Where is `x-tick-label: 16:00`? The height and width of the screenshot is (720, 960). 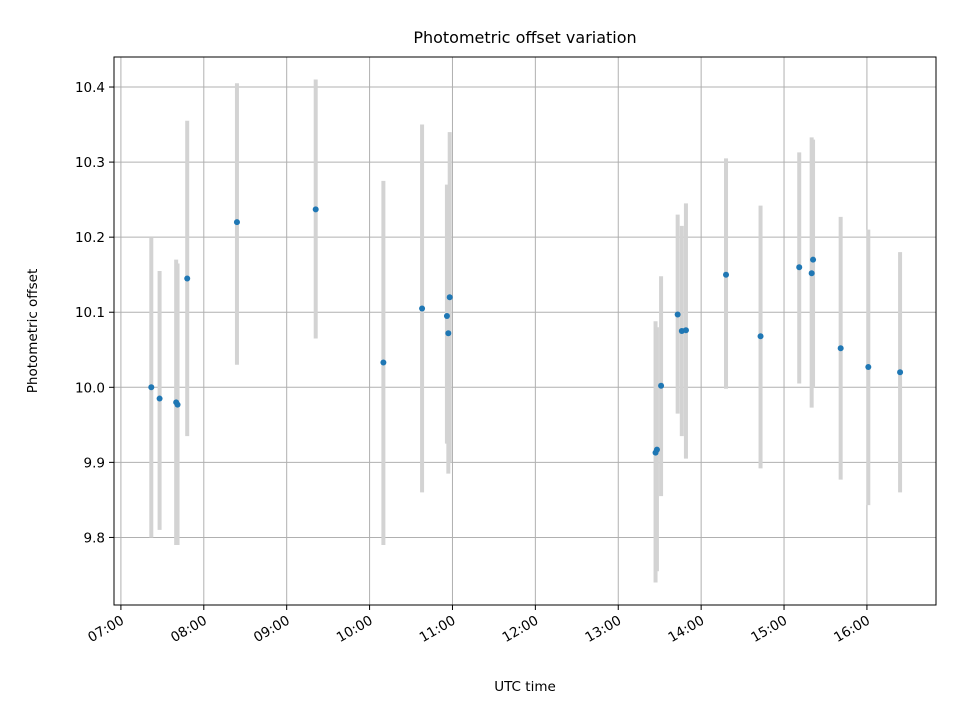 x-tick-label: 16:00 is located at coordinates (852, 629).